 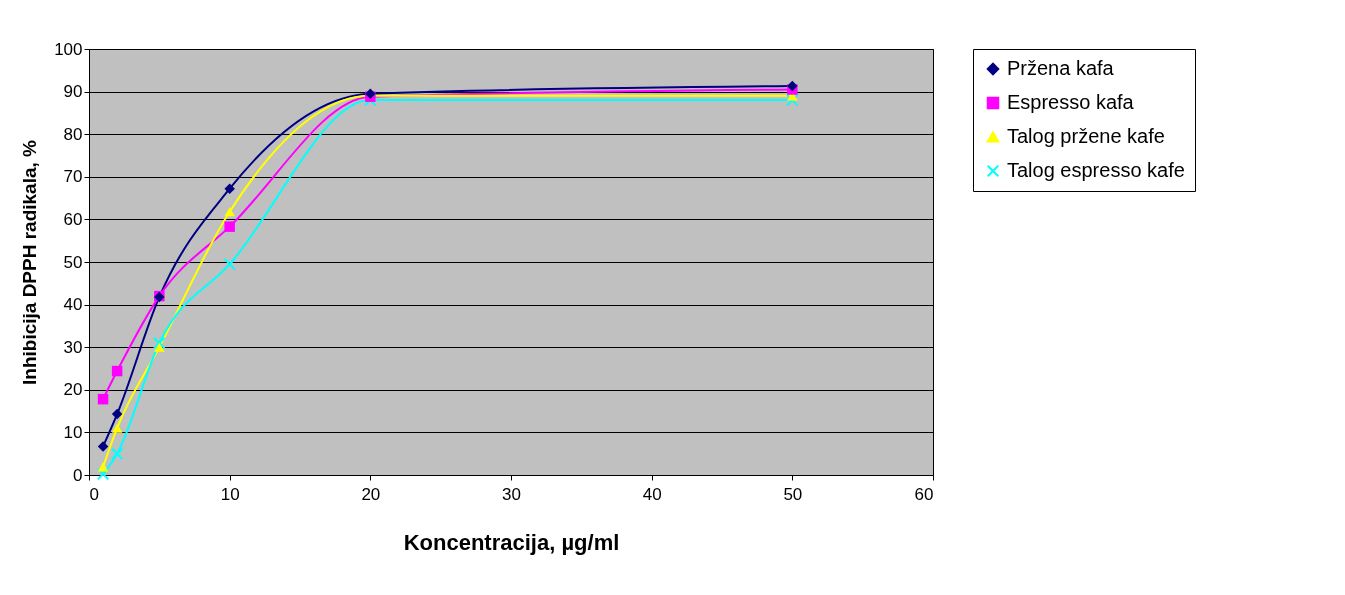 What do you see at coordinates (73, 305) in the screenshot?
I see `y-tick-label: 40` at bounding box center [73, 305].